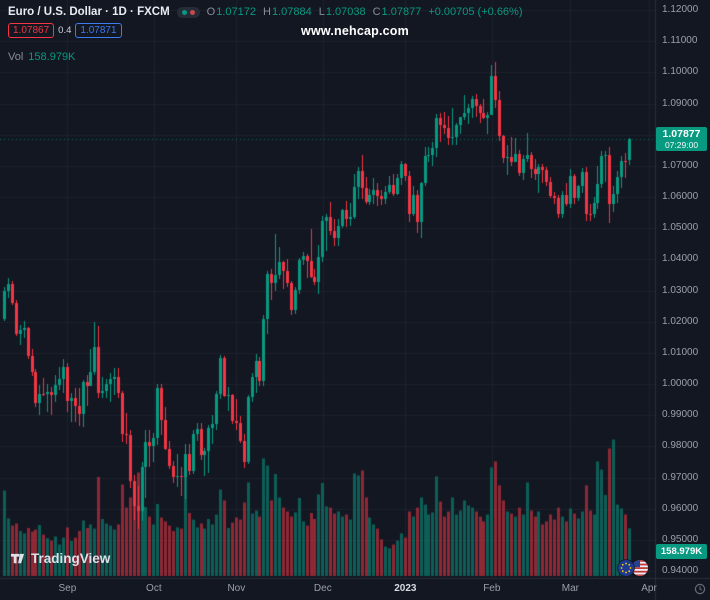 The height and width of the screenshot is (600, 710). What do you see at coordinates (680, 352) in the screenshot?
I see `price-tick-label: 1.01000` at bounding box center [680, 352].